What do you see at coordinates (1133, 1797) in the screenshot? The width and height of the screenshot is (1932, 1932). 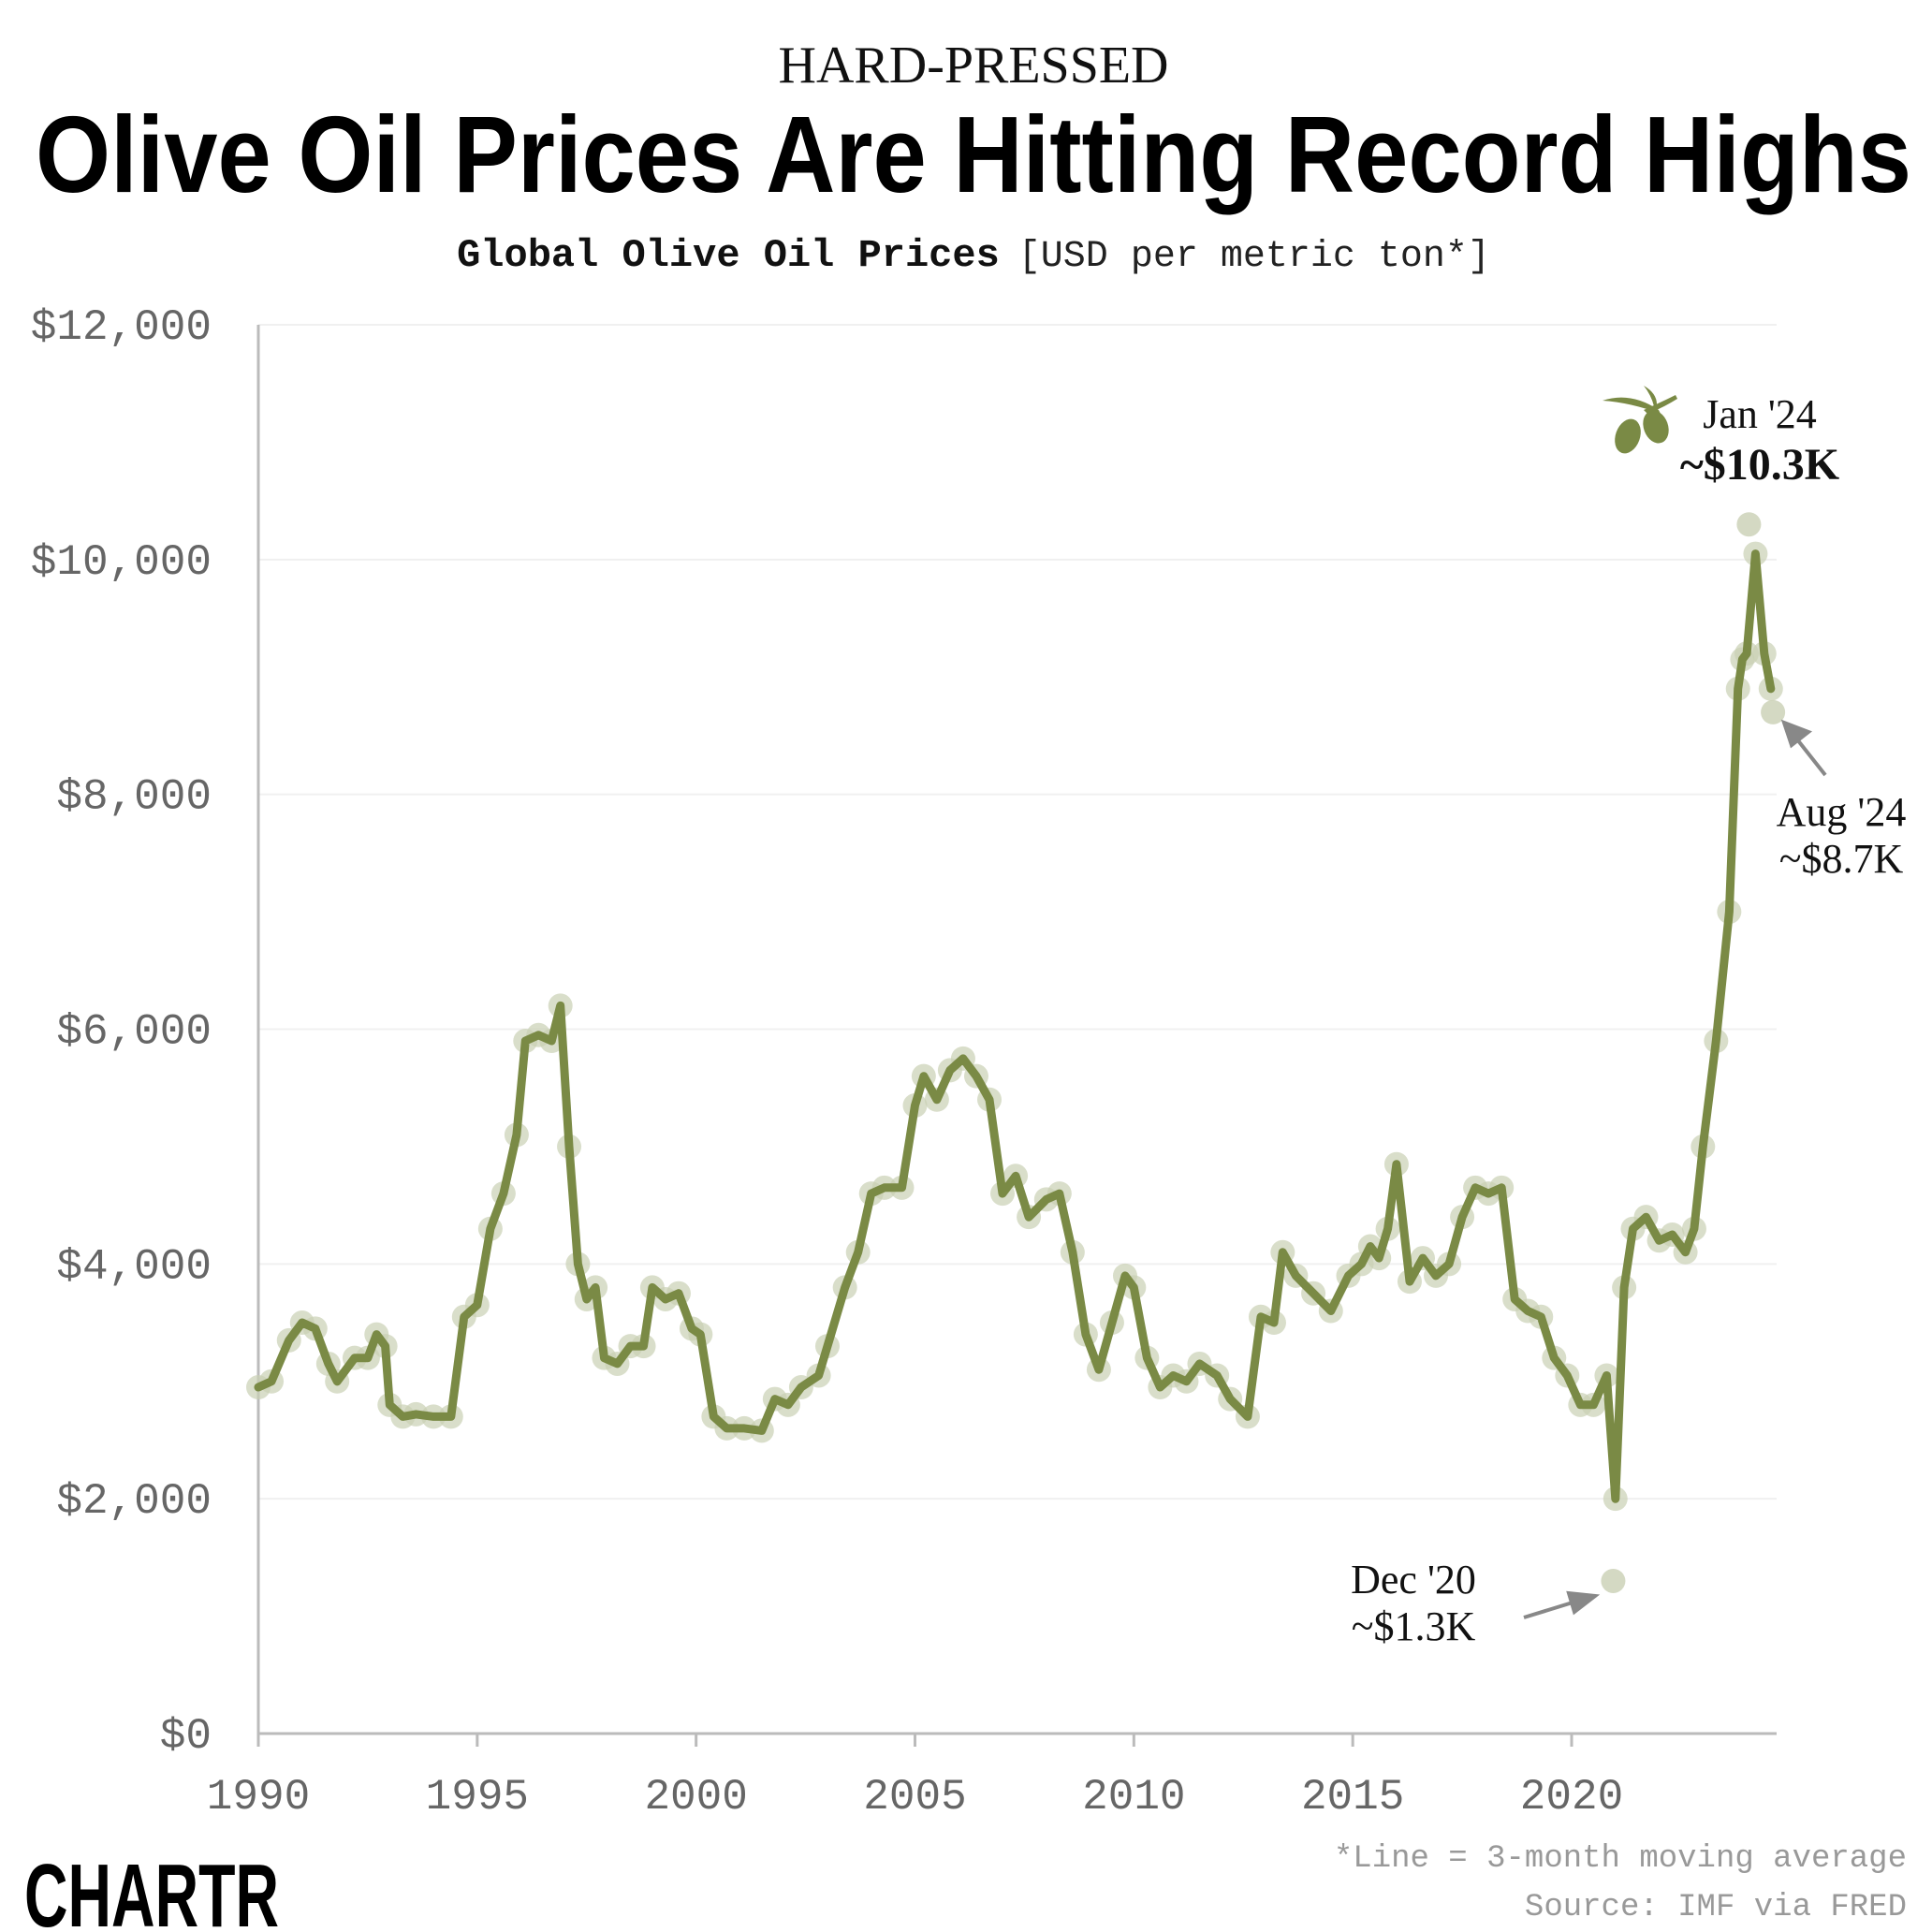 I see `x-tick-label: 2010` at bounding box center [1133, 1797].